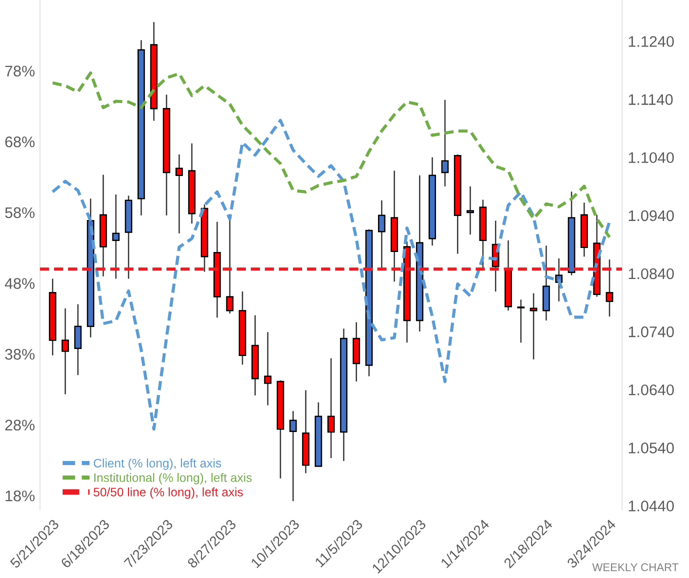 The width and height of the screenshot is (689, 578). I want to click on y-tick-label: 28%, so click(20, 425).